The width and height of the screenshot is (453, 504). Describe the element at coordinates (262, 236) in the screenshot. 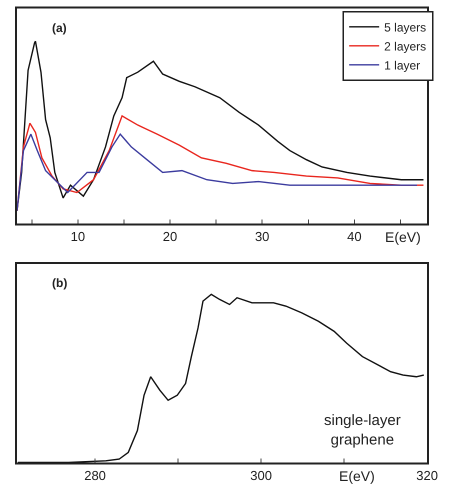

I see `x-tick-label: 30` at that location.